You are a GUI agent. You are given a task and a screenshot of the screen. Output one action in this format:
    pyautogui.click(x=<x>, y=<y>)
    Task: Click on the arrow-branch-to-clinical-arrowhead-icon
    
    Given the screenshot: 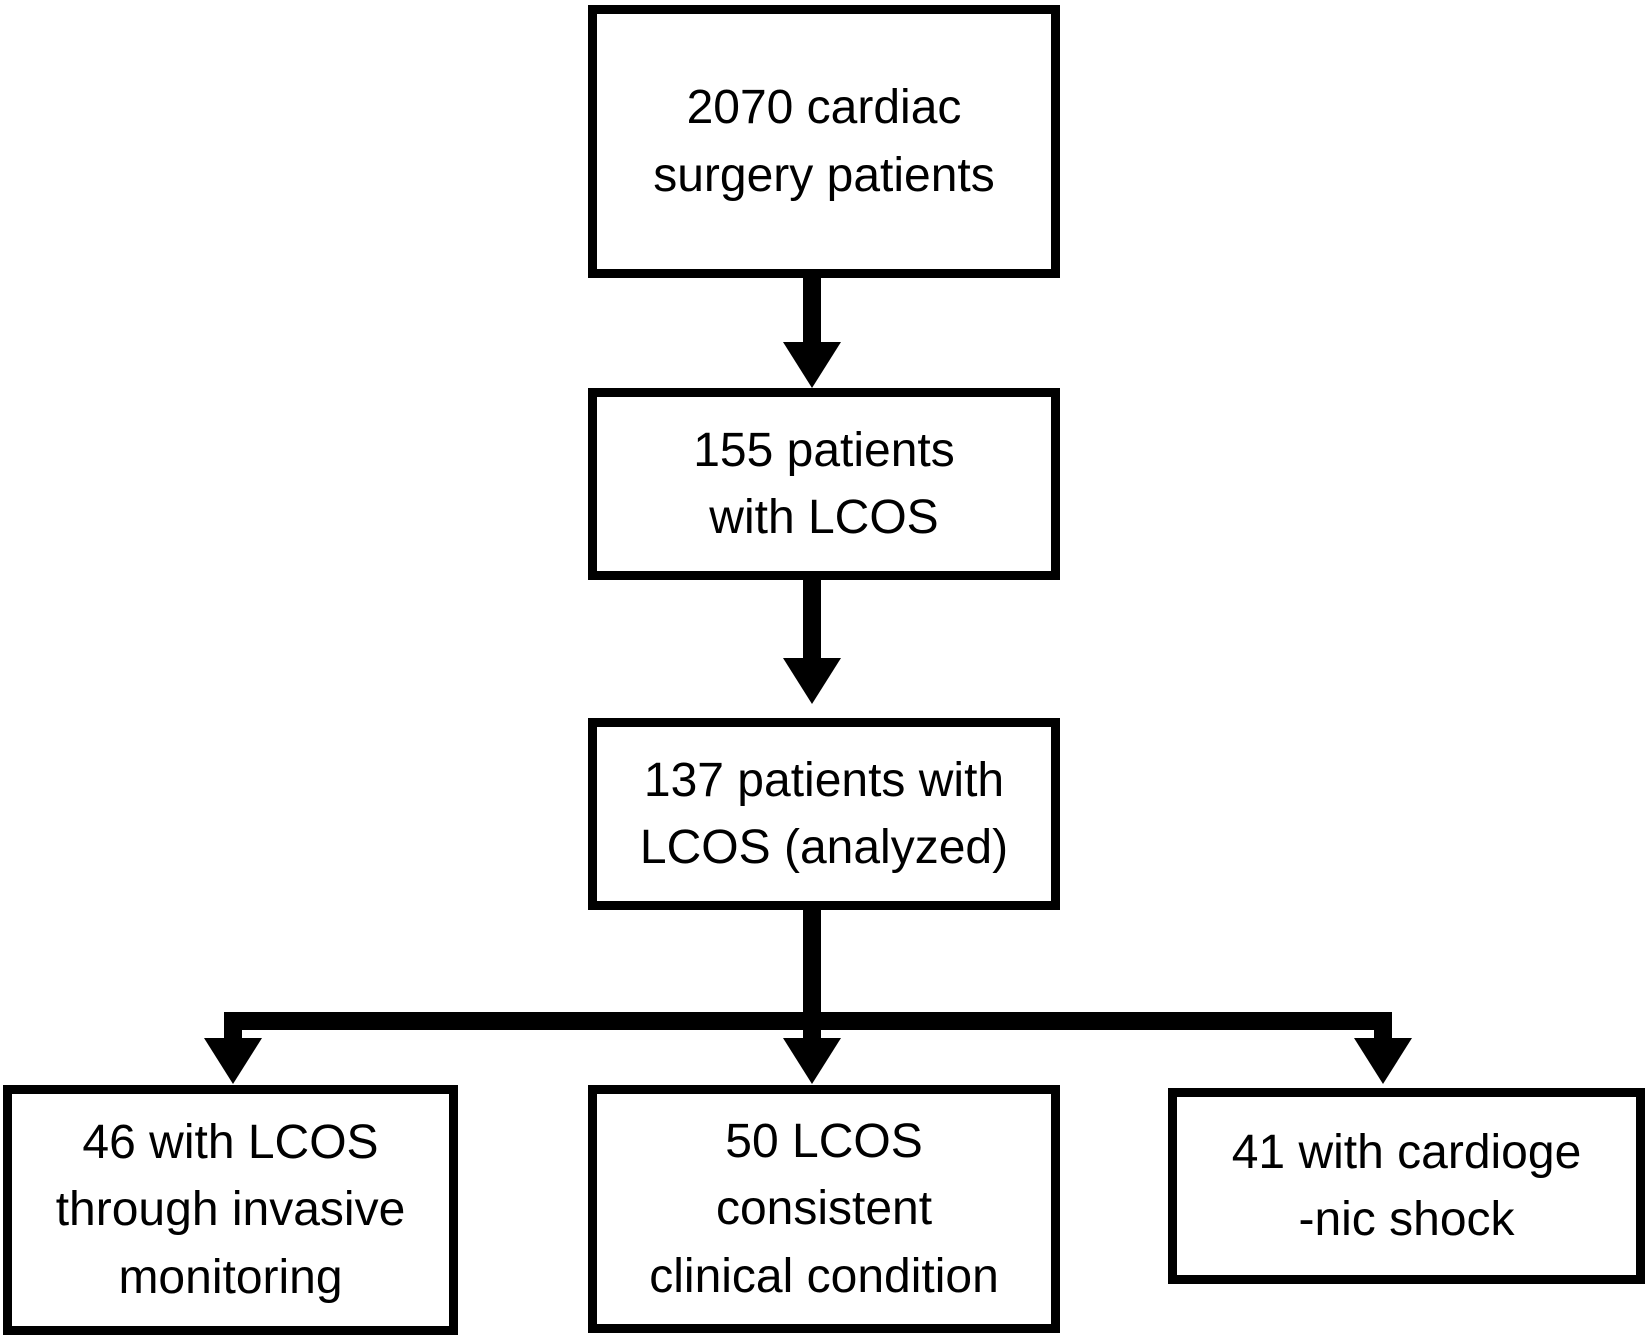 What is the action you would take?
    pyautogui.click(x=812, y=1061)
    